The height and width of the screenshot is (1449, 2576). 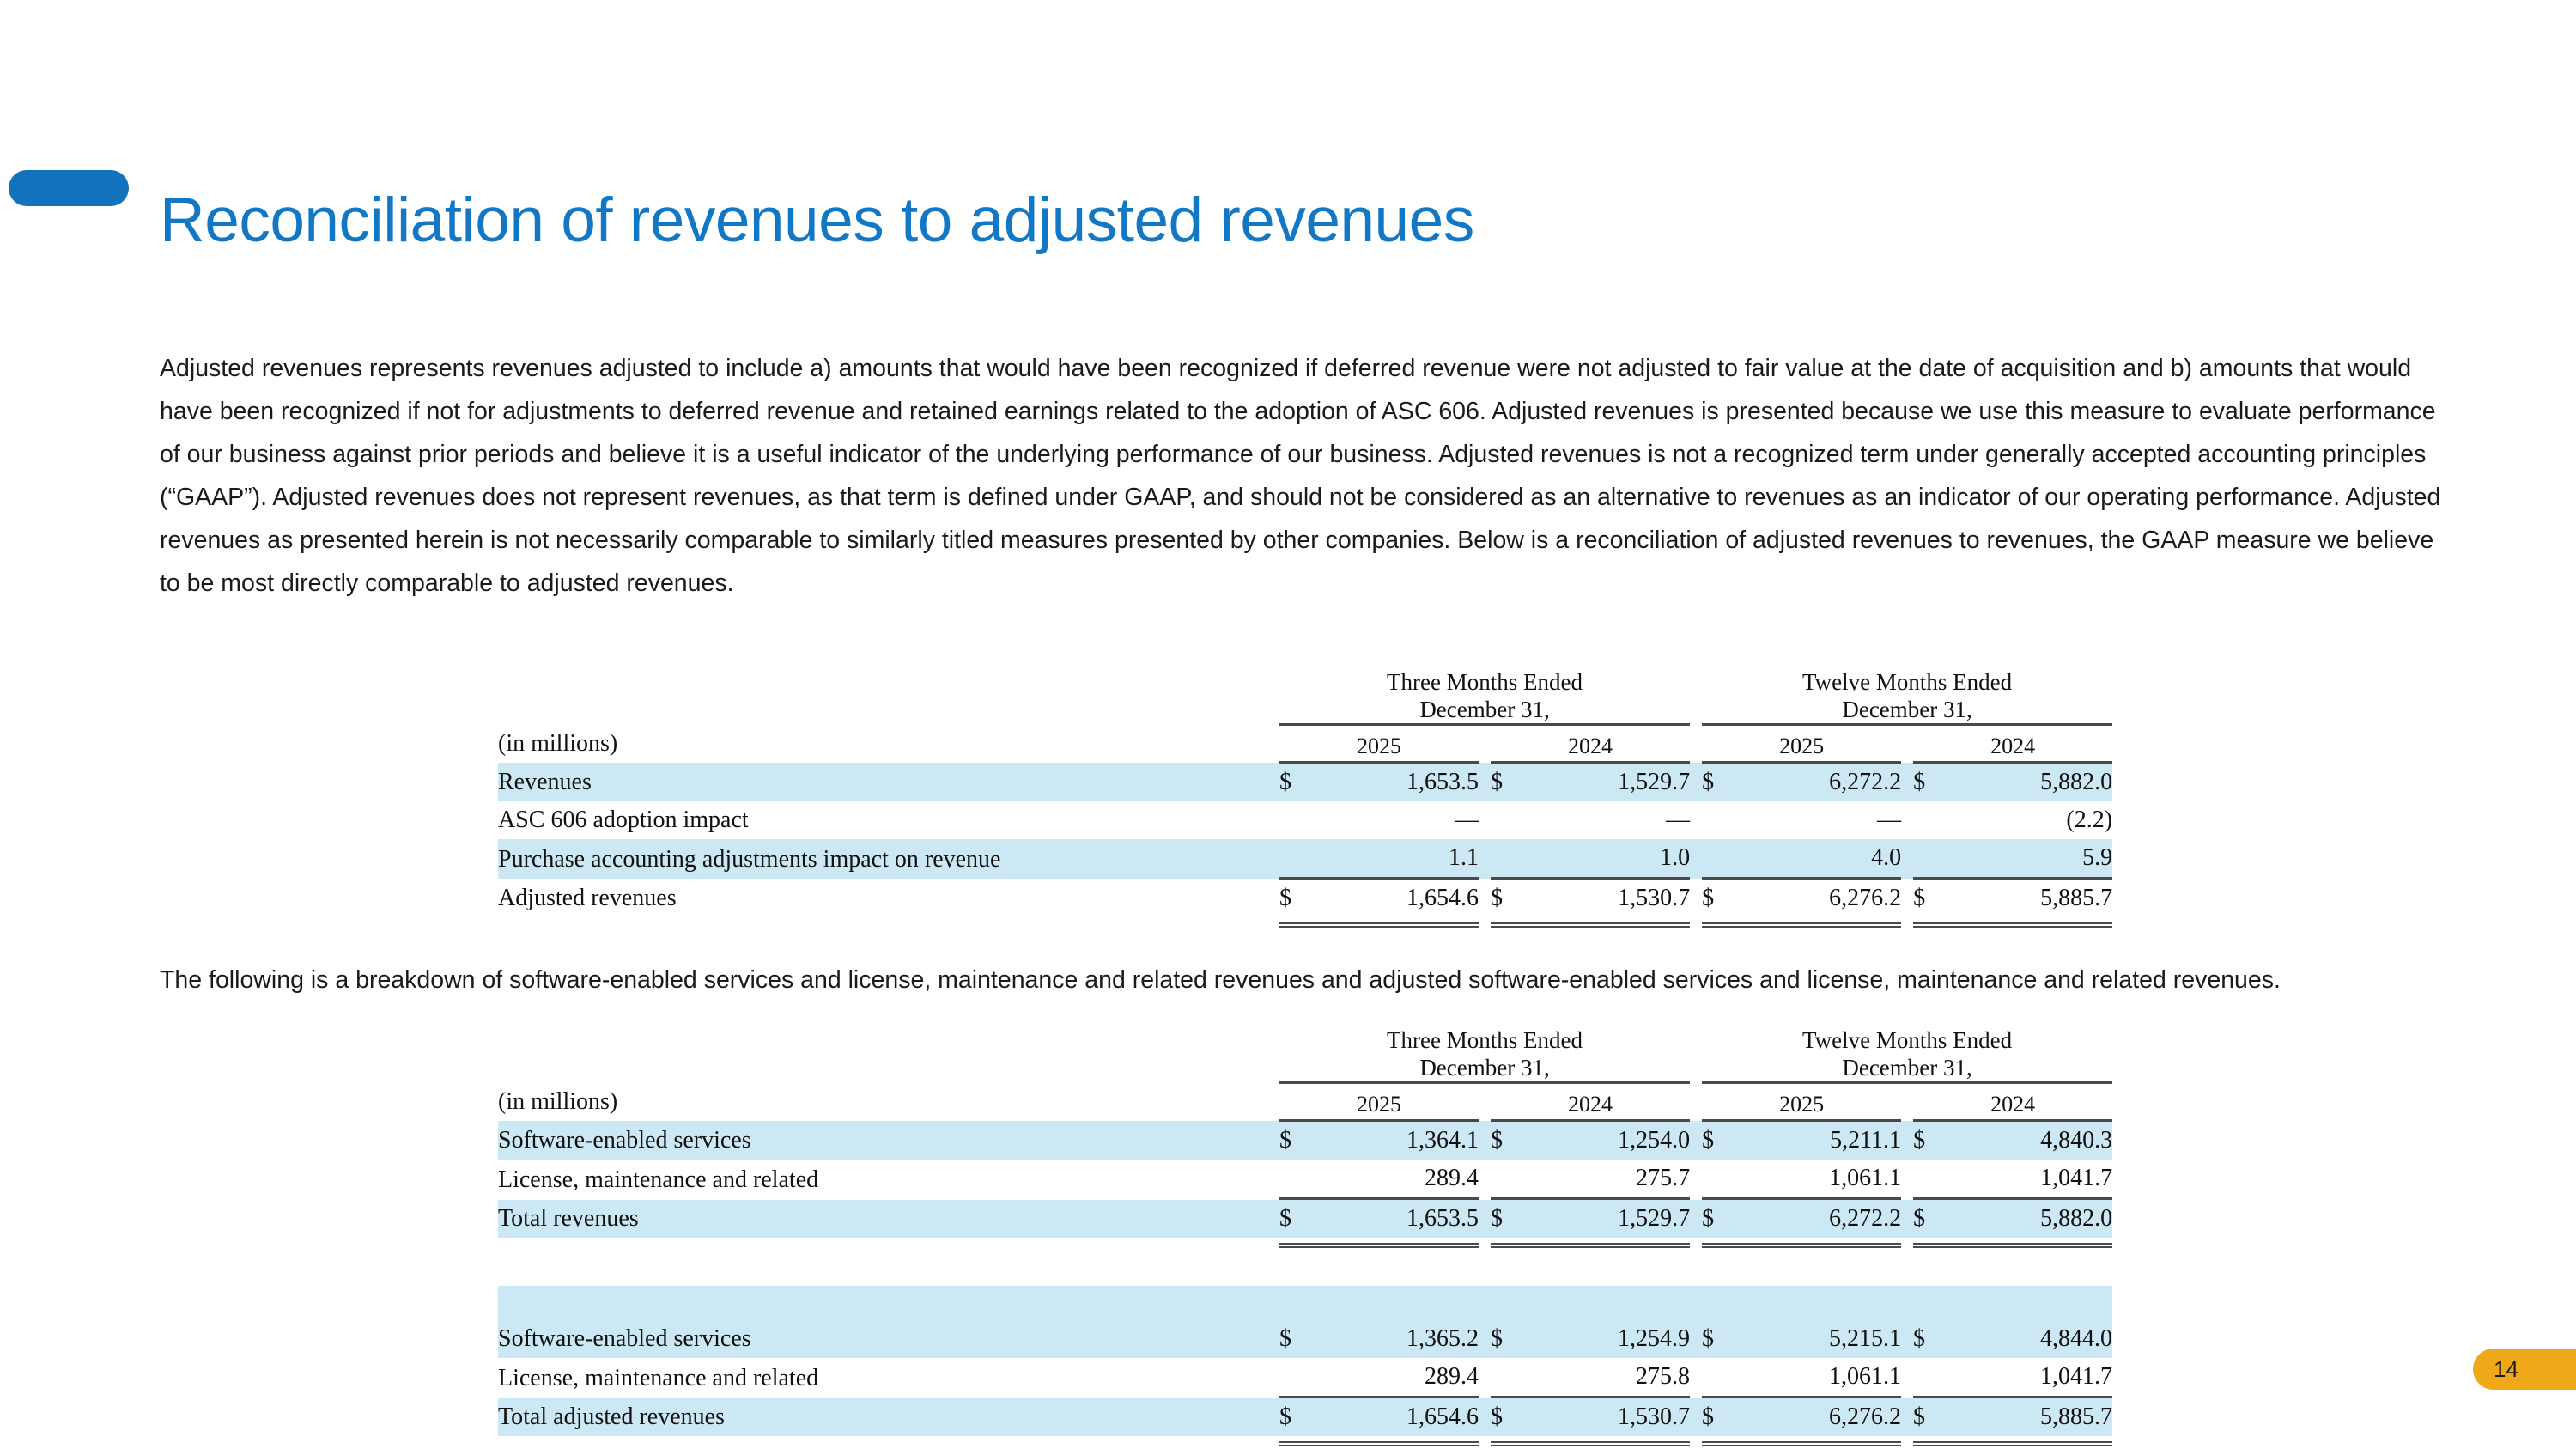 What do you see at coordinates (889, 1140) in the screenshot?
I see `row-label: Software-enabled services` at bounding box center [889, 1140].